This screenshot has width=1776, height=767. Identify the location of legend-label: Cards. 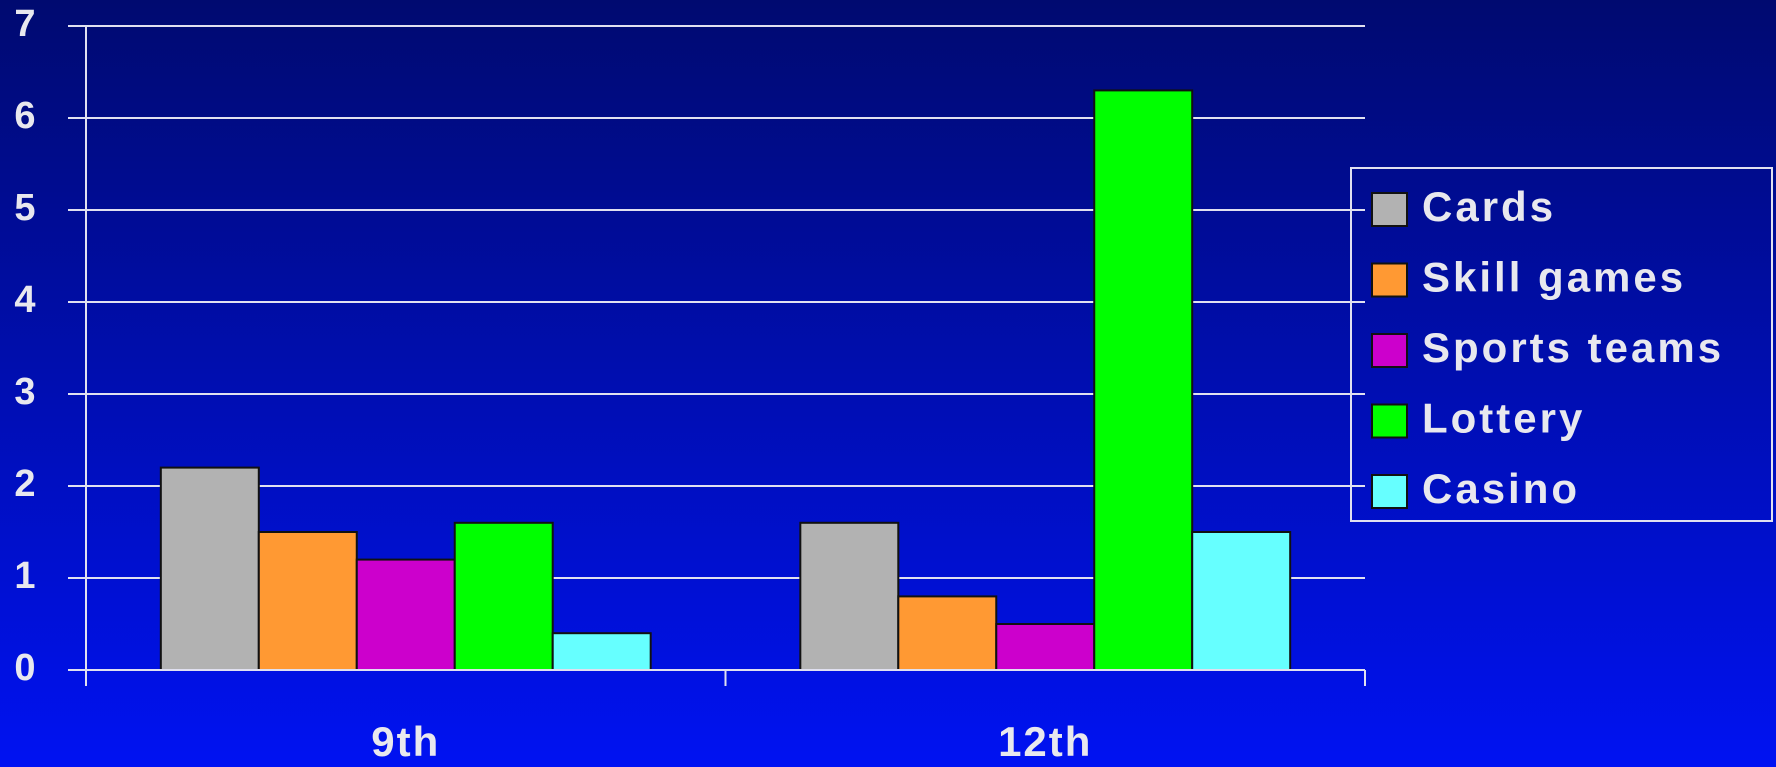
(1489, 206).